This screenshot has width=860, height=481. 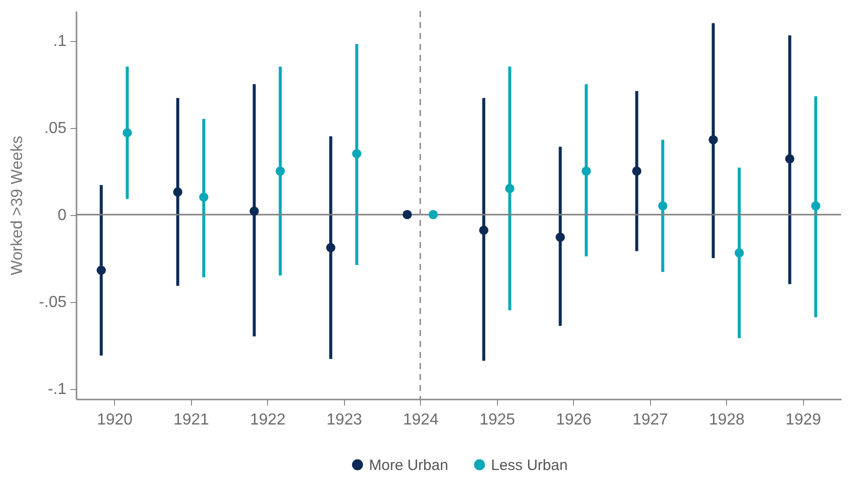 I want to click on y-tick-label: -.1, so click(x=57, y=389).